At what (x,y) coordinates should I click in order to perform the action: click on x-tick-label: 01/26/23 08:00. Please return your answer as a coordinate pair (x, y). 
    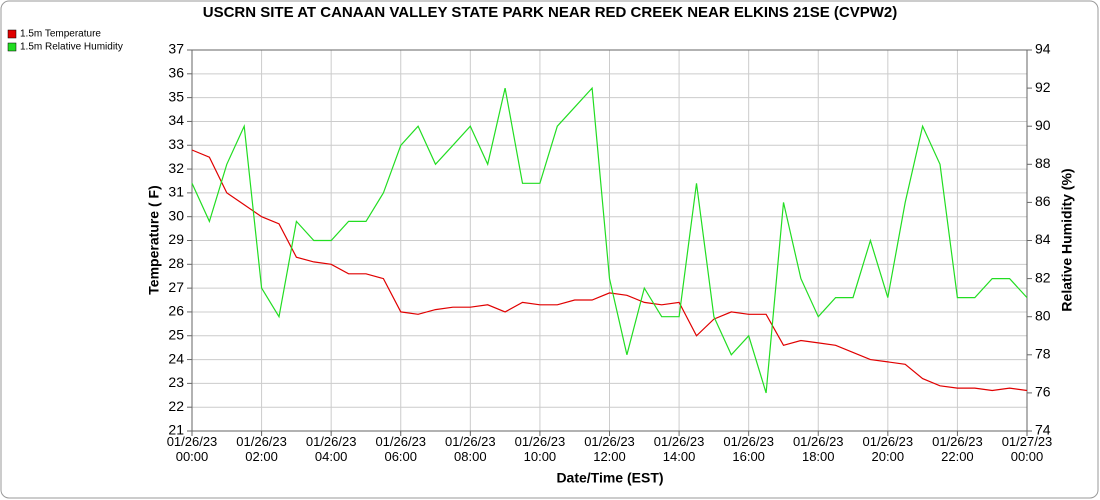
    Looking at the image, I should click on (470, 449).